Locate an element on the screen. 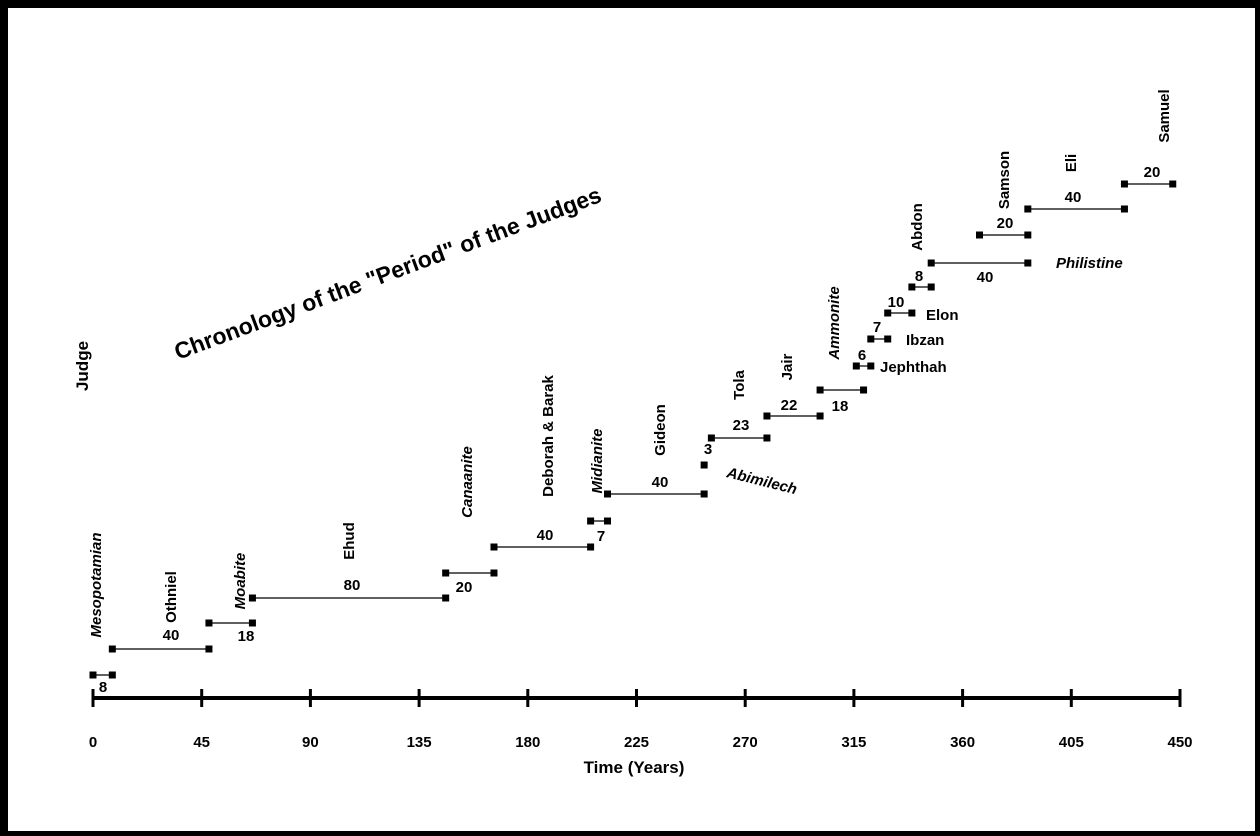 Image resolution: width=1260 pixels, height=836 pixels. segment-name-label: Philistine is located at coordinates (1089, 263).